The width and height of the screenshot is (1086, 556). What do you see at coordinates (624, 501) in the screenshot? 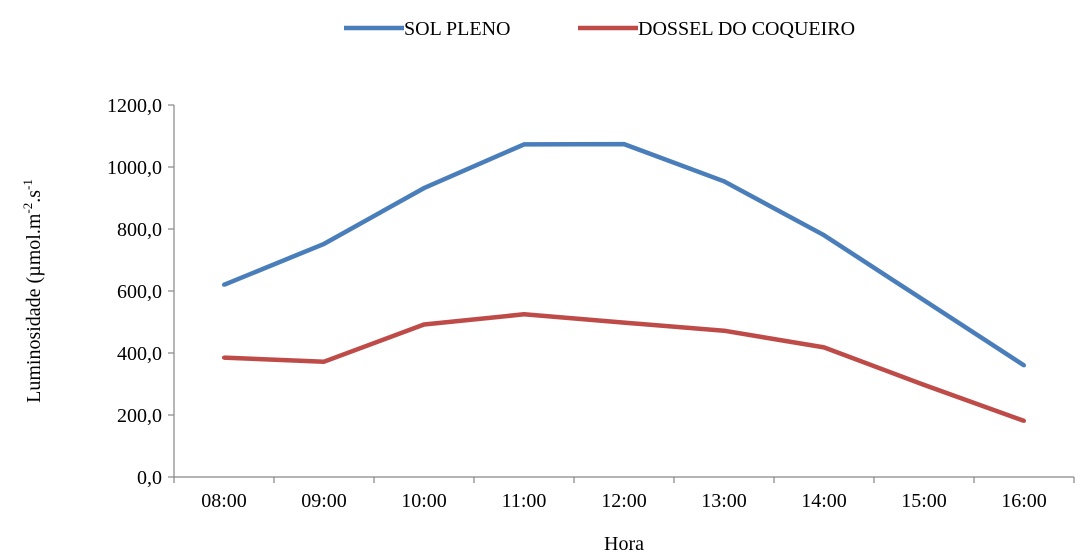
I see `x-tick-label: 12:00` at bounding box center [624, 501].